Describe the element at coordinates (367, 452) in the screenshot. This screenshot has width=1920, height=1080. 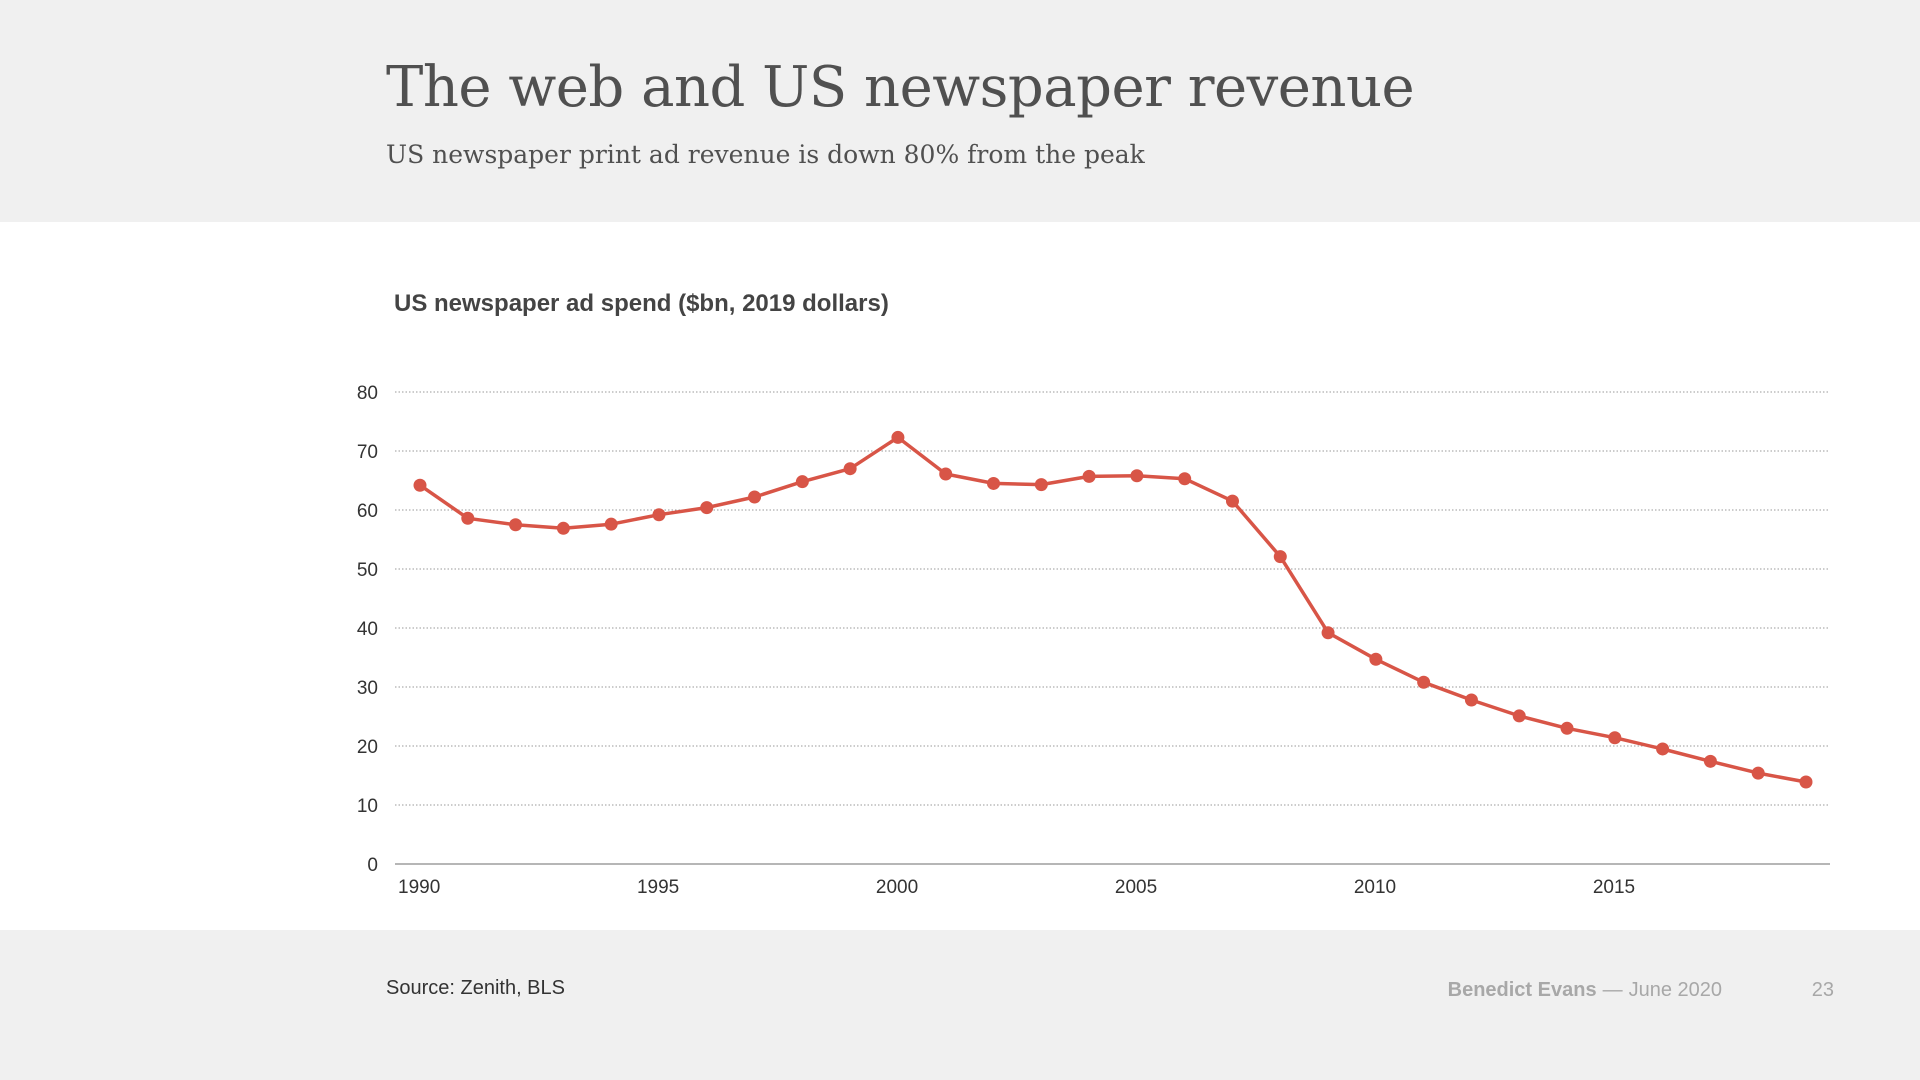
I see `y-tick-label: 70` at that location.